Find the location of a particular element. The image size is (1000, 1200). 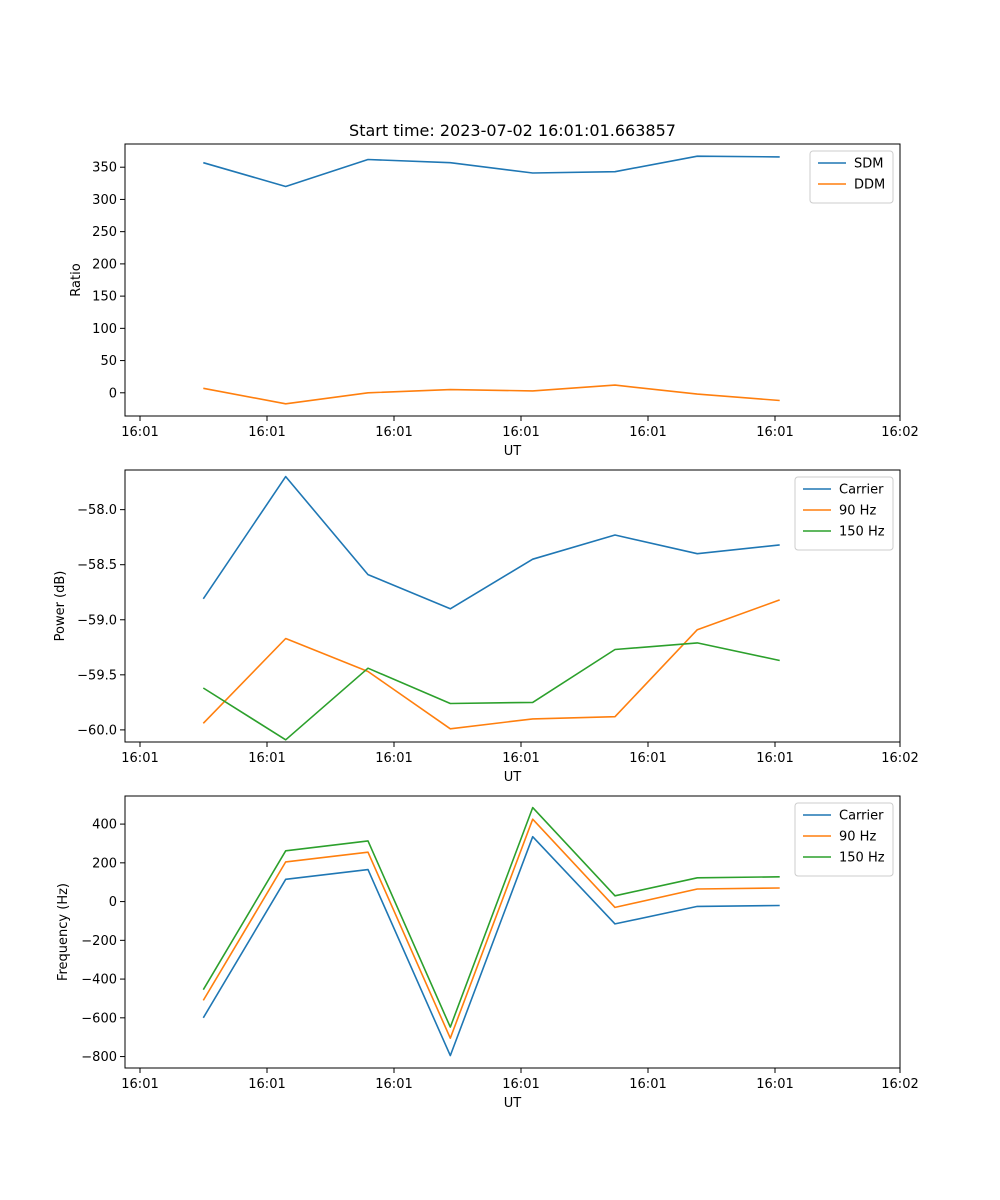

y-tick-label: −800 is located at coordinates (99, 1057).